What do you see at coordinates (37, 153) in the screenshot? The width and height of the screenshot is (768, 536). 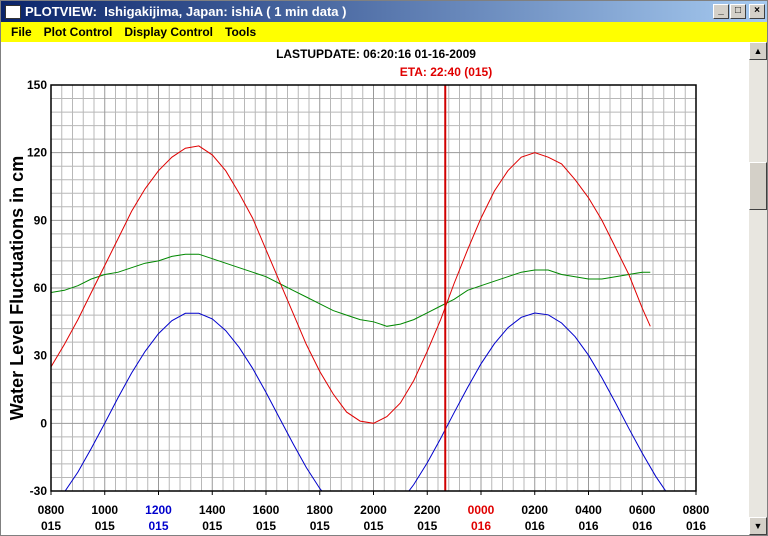 I see `y-tick-label: 120` at bounding box center [37, 153].